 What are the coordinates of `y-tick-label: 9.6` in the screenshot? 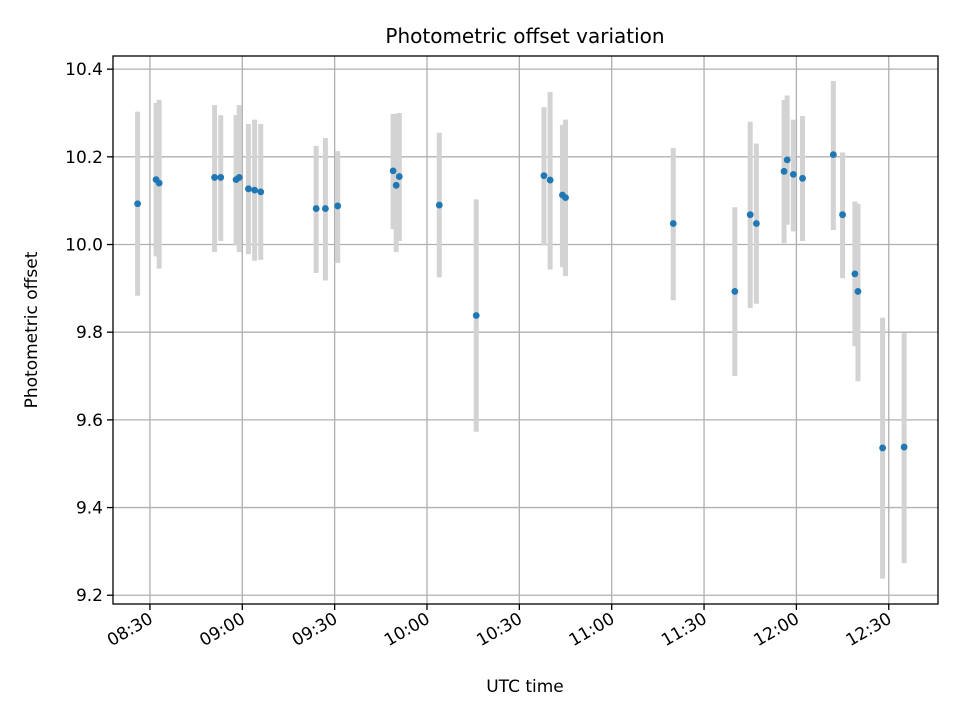 It's located at (89, 421).